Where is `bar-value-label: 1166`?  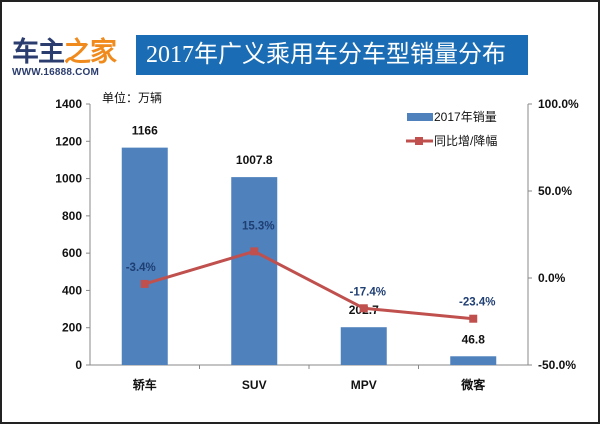 bar-value-label: 1166 is located at coordinates (145, 131).